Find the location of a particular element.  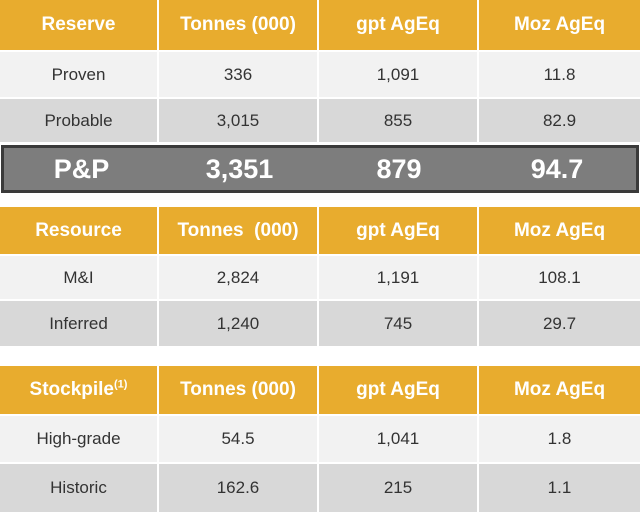

table-cell: 1,091 is located at coordinates (398, 74).